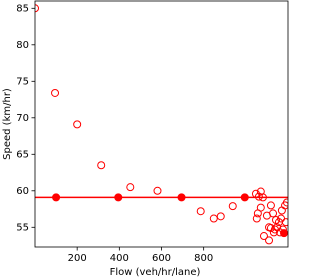 The height and width of the screenshot is (279, 320). What do you see at coordinates (22, 191) in the screenshot?
I see `y-tick-label: 60` at bounding box center [22, 191].